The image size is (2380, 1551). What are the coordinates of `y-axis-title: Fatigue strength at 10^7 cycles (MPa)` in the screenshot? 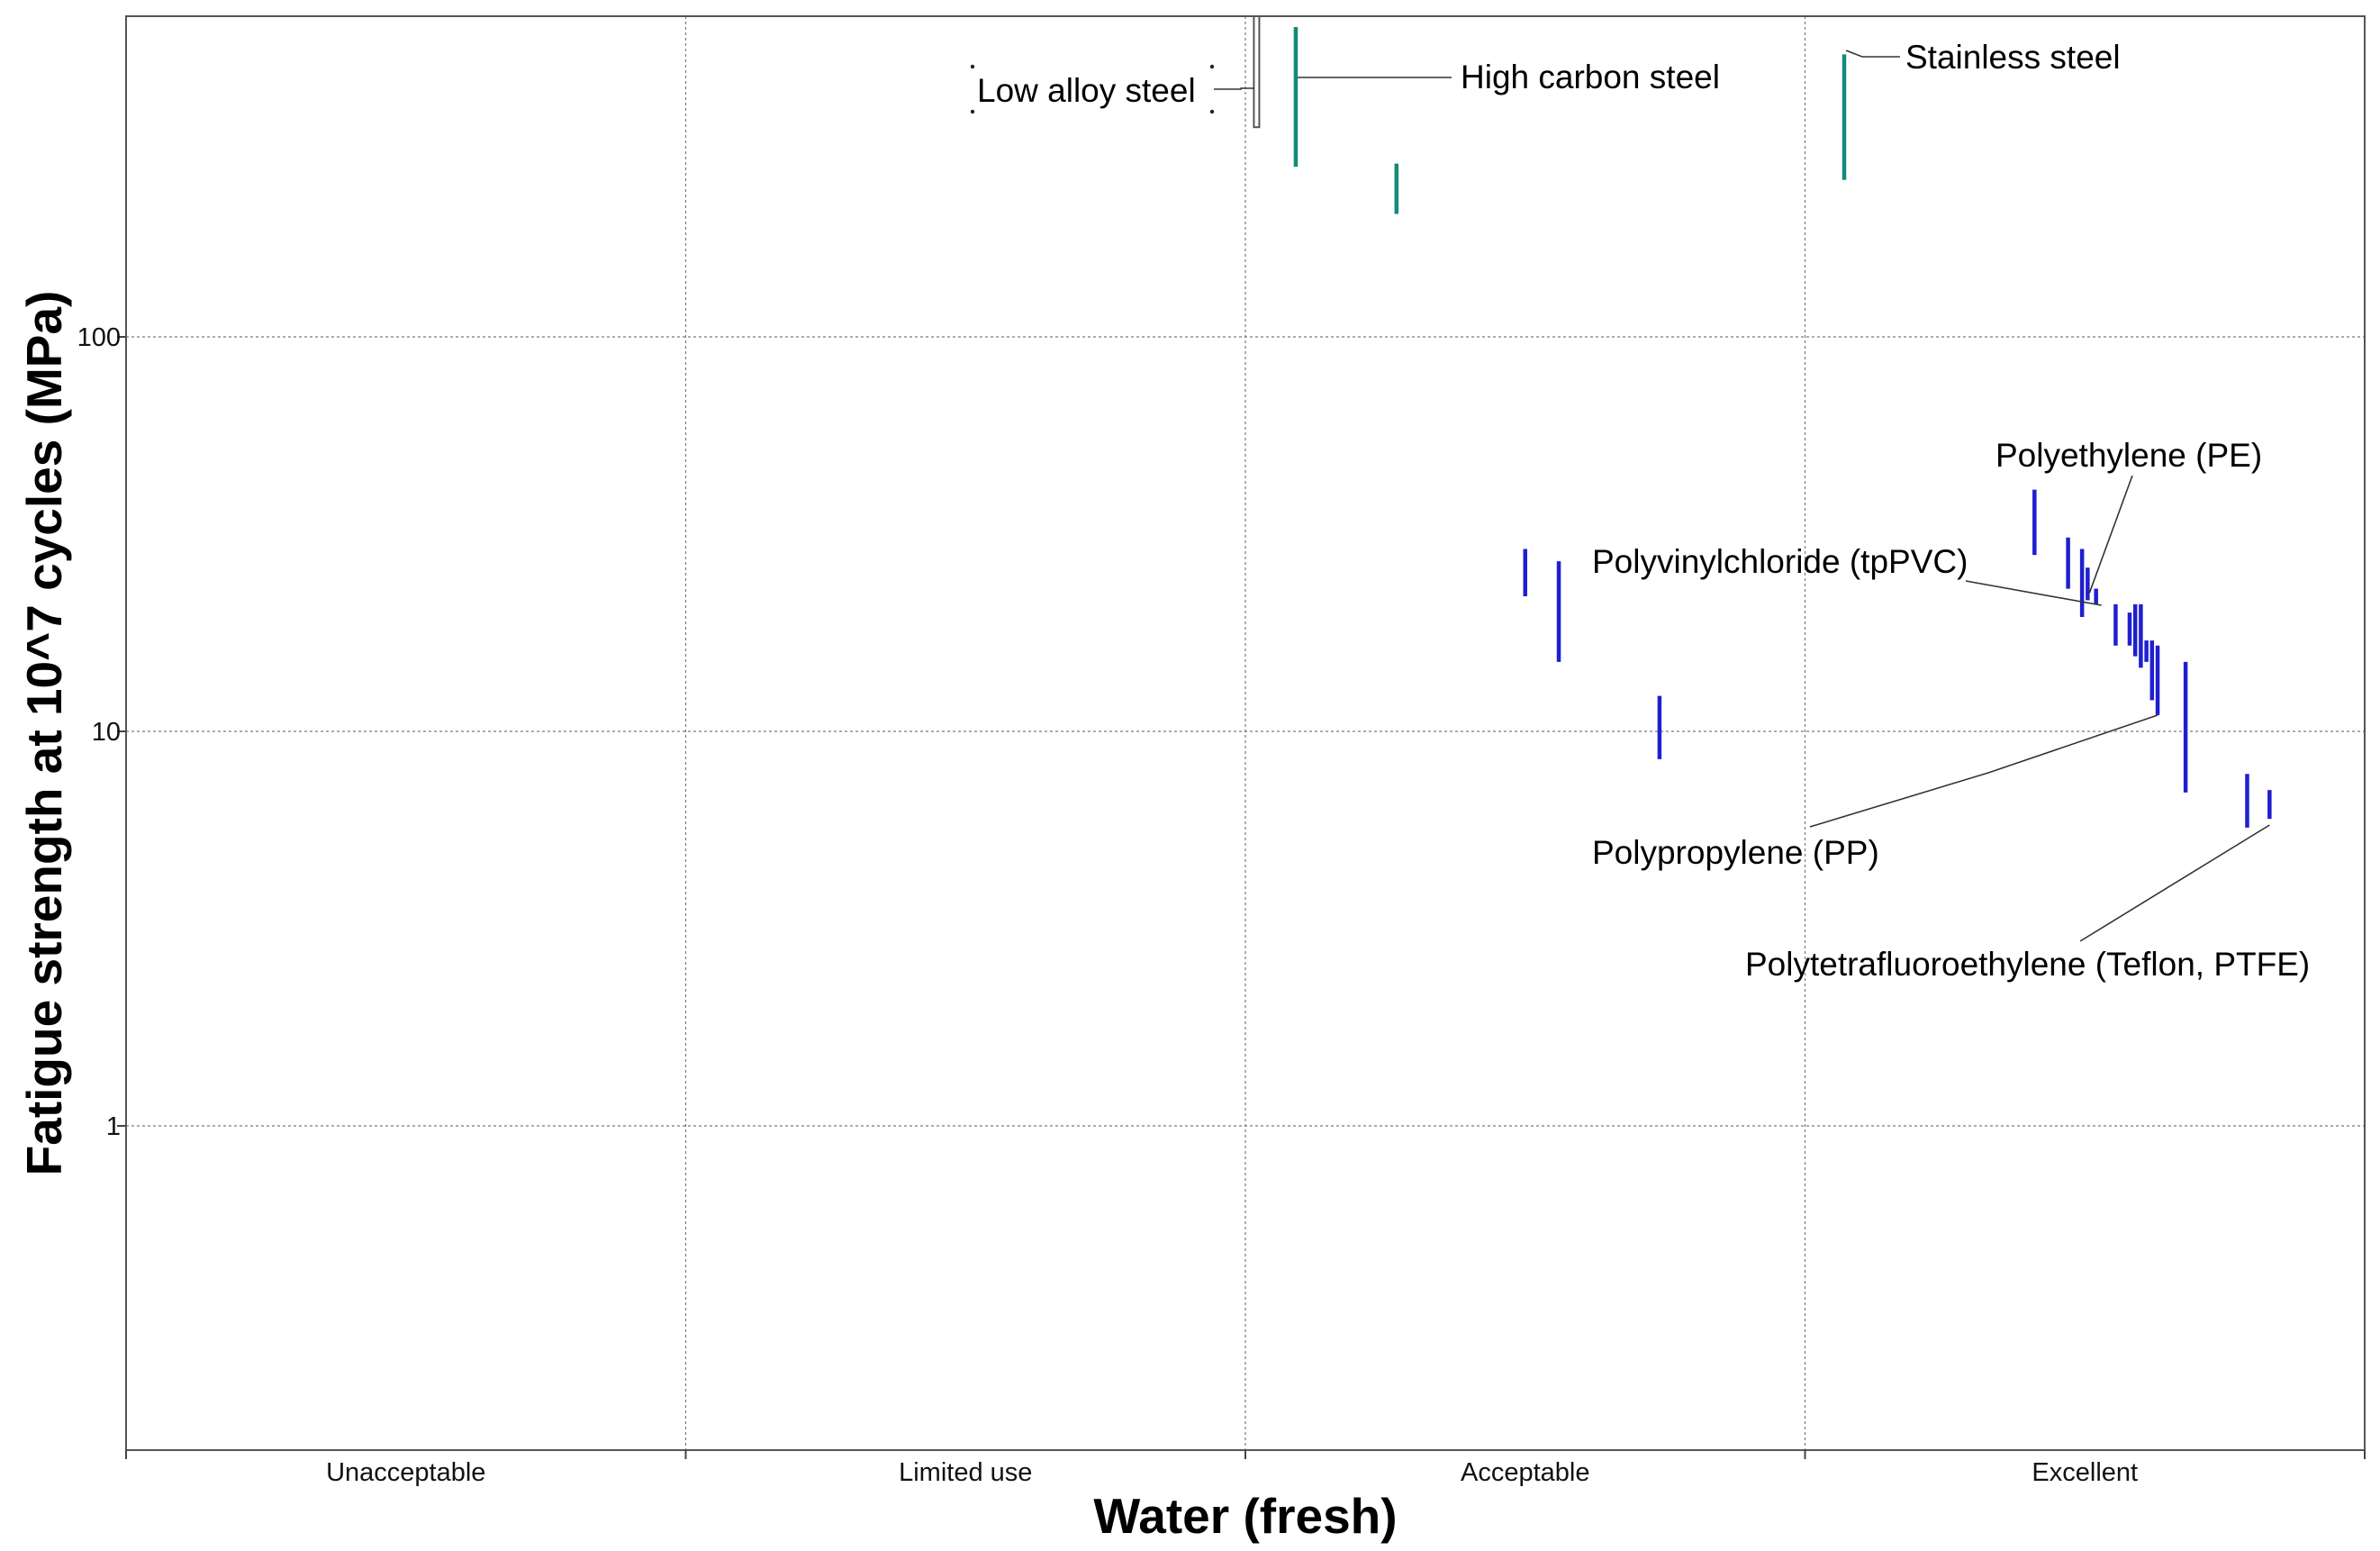 It's located at (44, 733).